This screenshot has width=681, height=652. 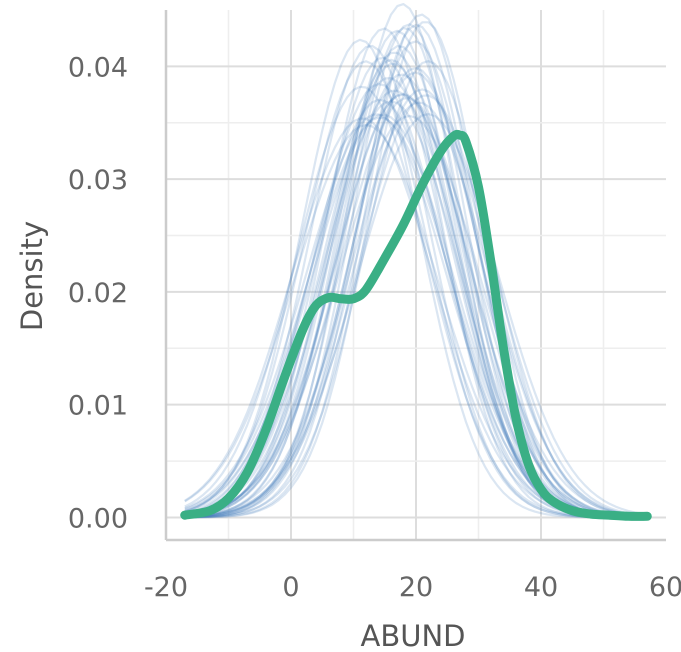 I want to click on y-tick-label: 0.04, so click(x=98, y=67).